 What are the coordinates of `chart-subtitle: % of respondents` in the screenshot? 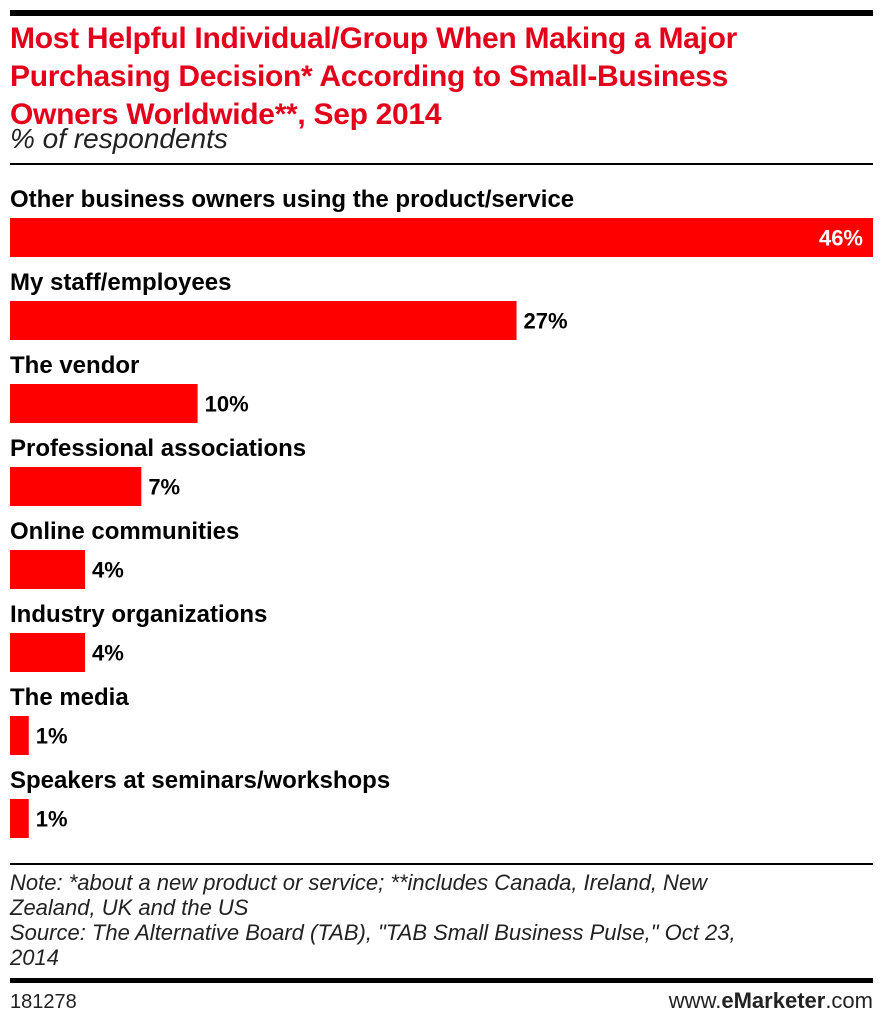 It's located at (119, 138).